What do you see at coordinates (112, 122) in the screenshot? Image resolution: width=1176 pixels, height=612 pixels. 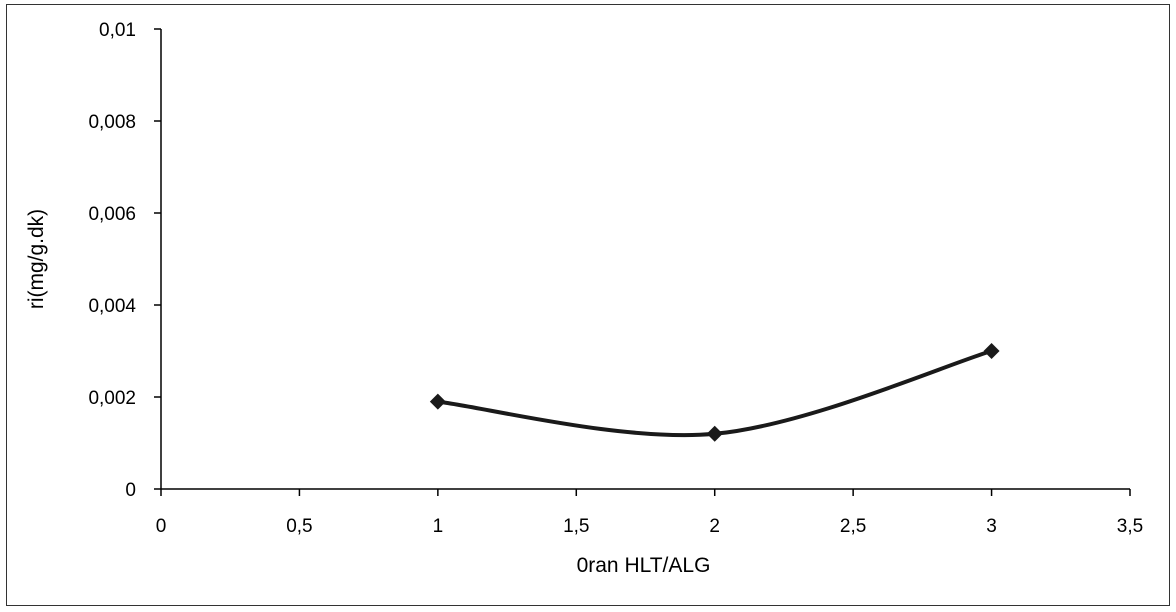 I see `y-tick-label: 0,008` at bounding box center [112, 122].